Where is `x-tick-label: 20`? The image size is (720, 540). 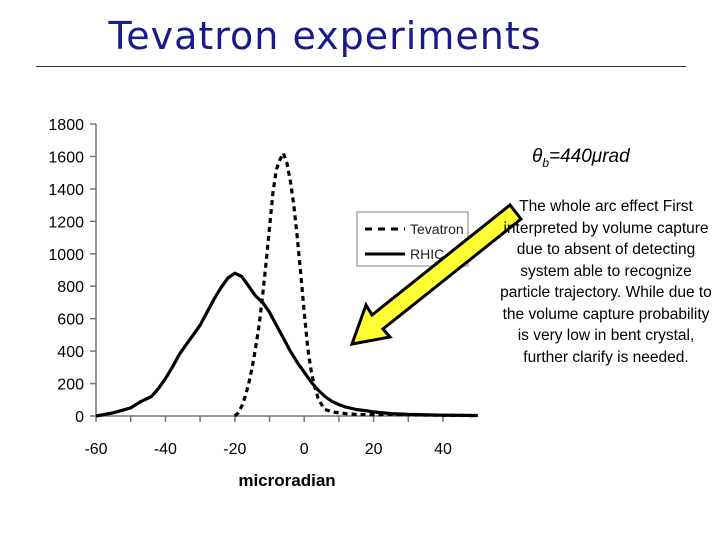 x-tick-label: 20 is located at coordinates (374, 449).